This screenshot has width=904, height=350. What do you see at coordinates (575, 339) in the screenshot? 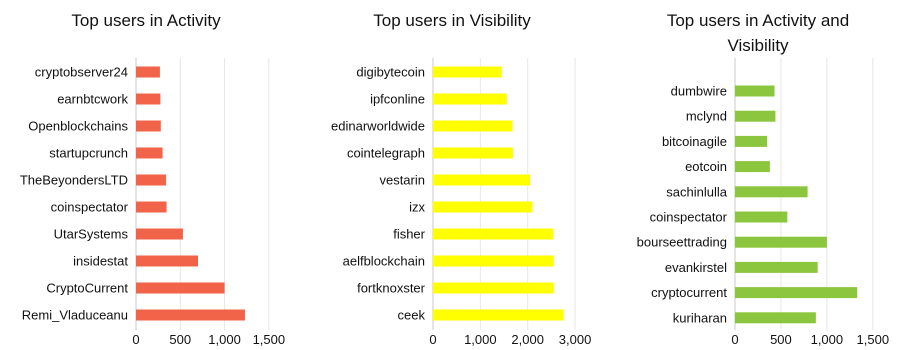
I see `x-tick-label: 3,000` at bounding box center [575, 339].